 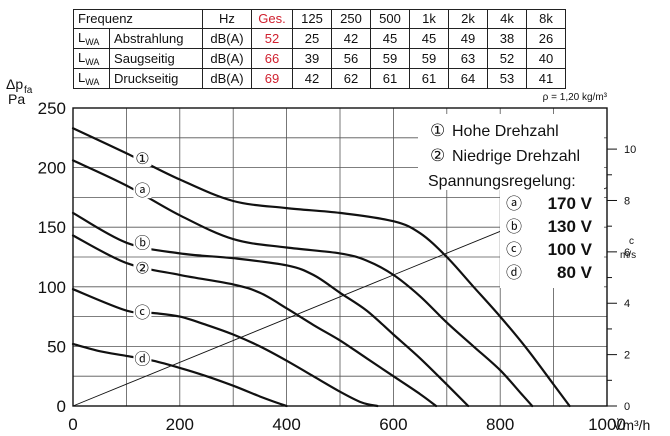 I want to click on right-axis-tick-label: 2, so click(x=627, y=356).